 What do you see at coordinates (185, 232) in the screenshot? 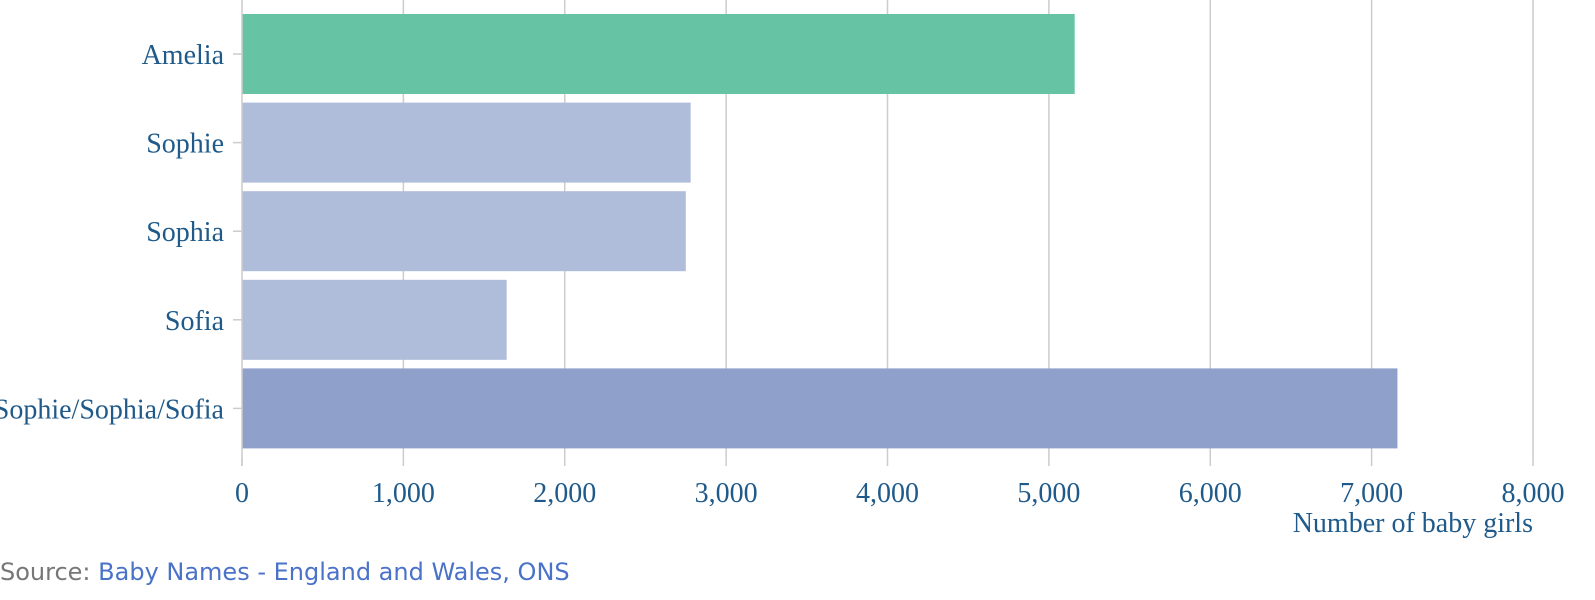
I see `y-tick-label: Sophia` at bounding box center [185, 232].